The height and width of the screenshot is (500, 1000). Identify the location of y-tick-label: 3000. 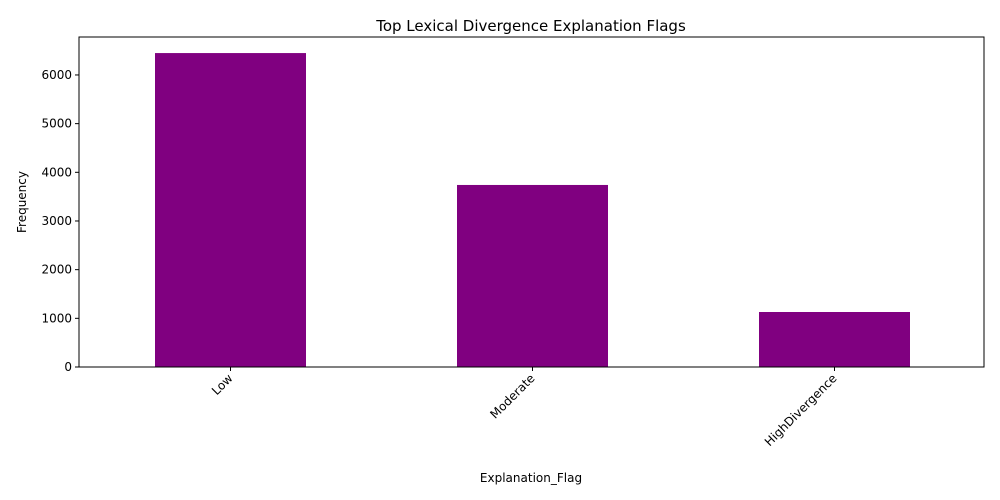
(56, 221).